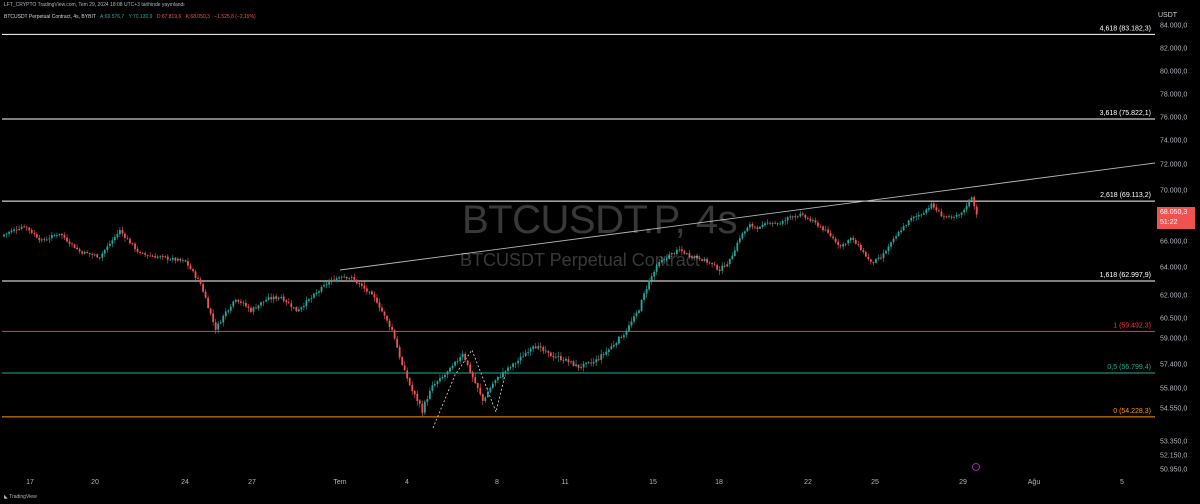 Image resolution: width=1200 pixels, height=504 pixels. What do you see at coordinates (6, 497) in the screenshot?
I see `tradingview-logo-icon: ◣` at bounding box center [6, 497].